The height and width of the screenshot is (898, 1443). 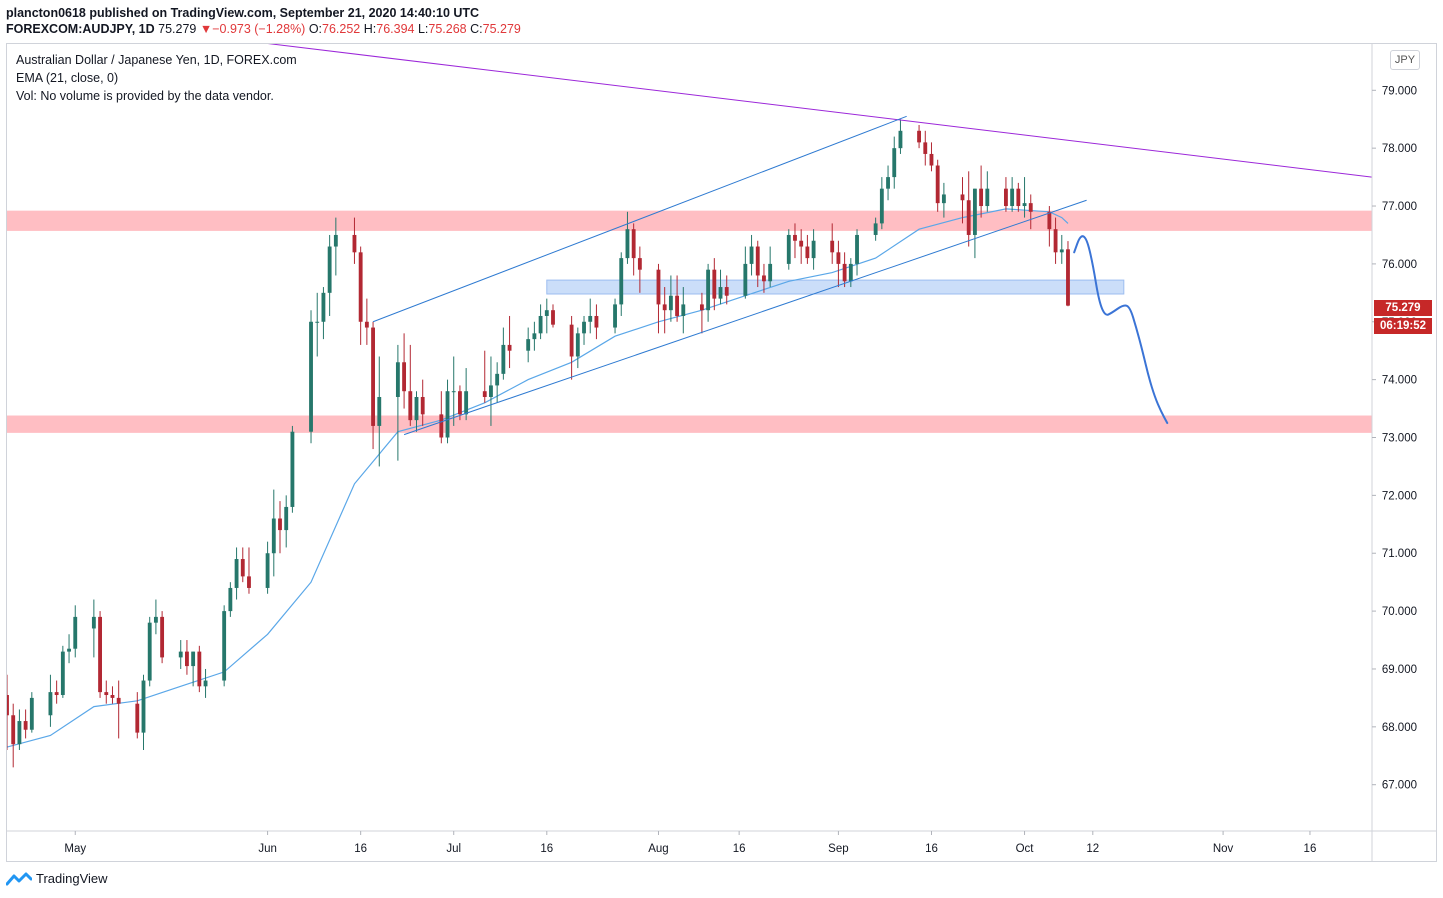 I want to click on high-label: H:, so click(x=370, y=29).